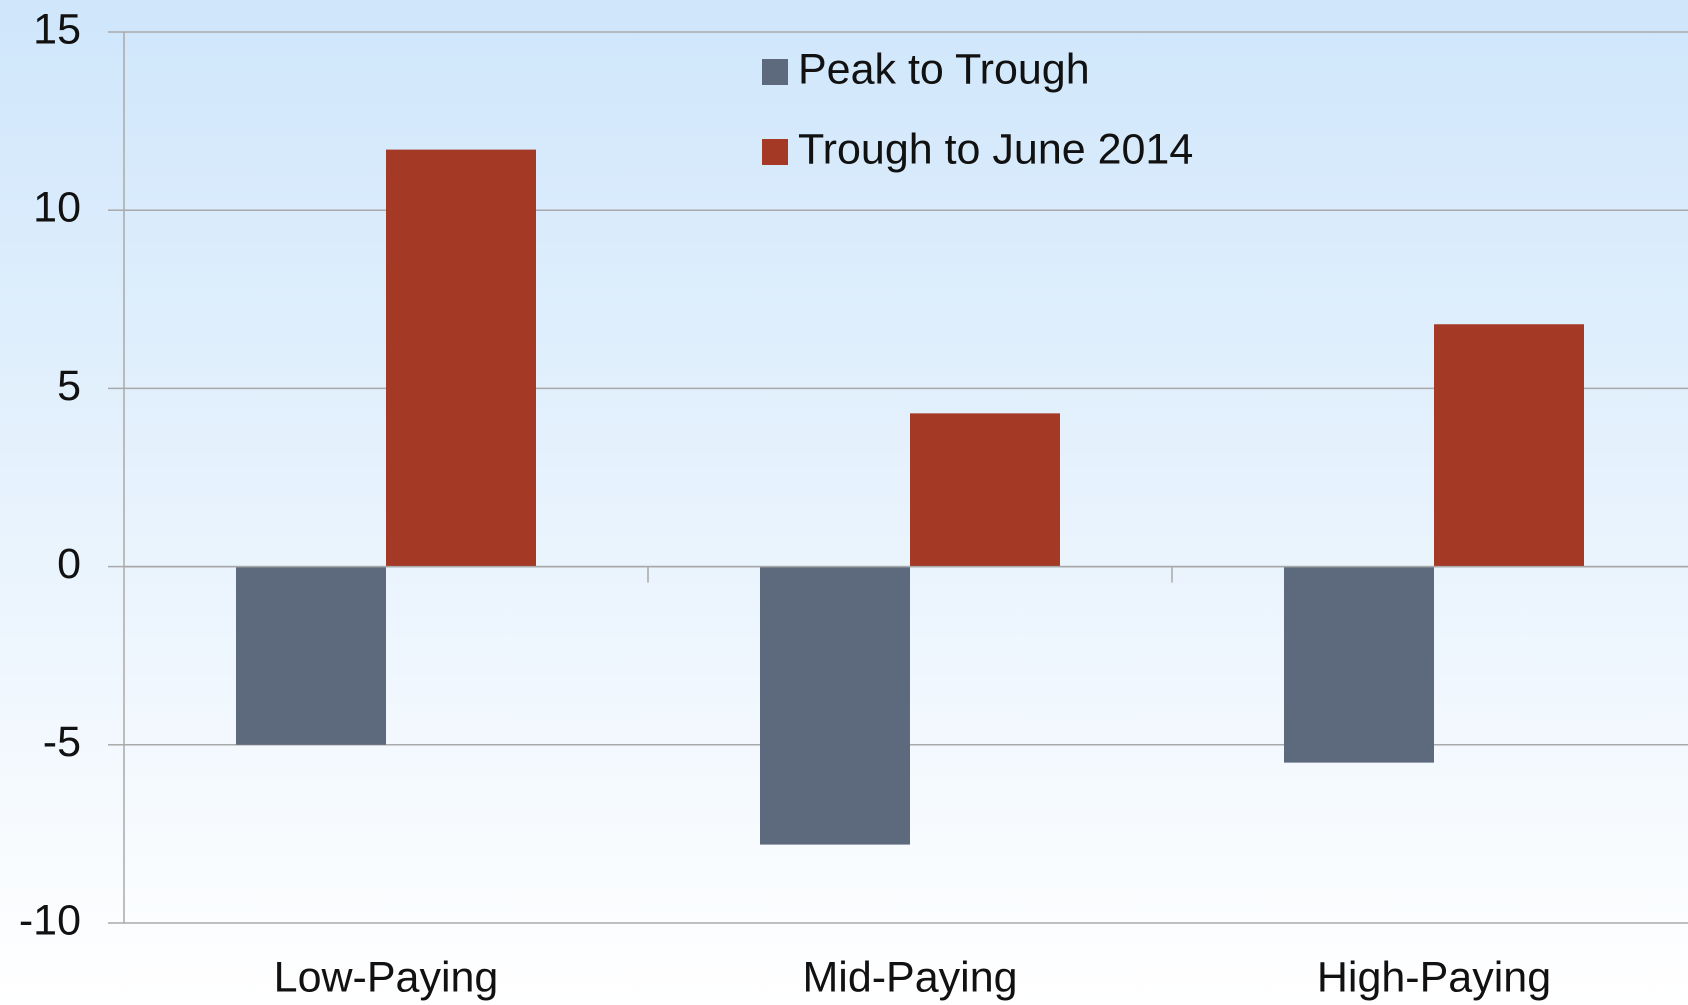 This screenshot has height=1005, width=1688. What do you see at coordinates (1434, 977) in the screenshot?
I see `x-tick-label: High-Paying` at bounding box center [1434, 977].